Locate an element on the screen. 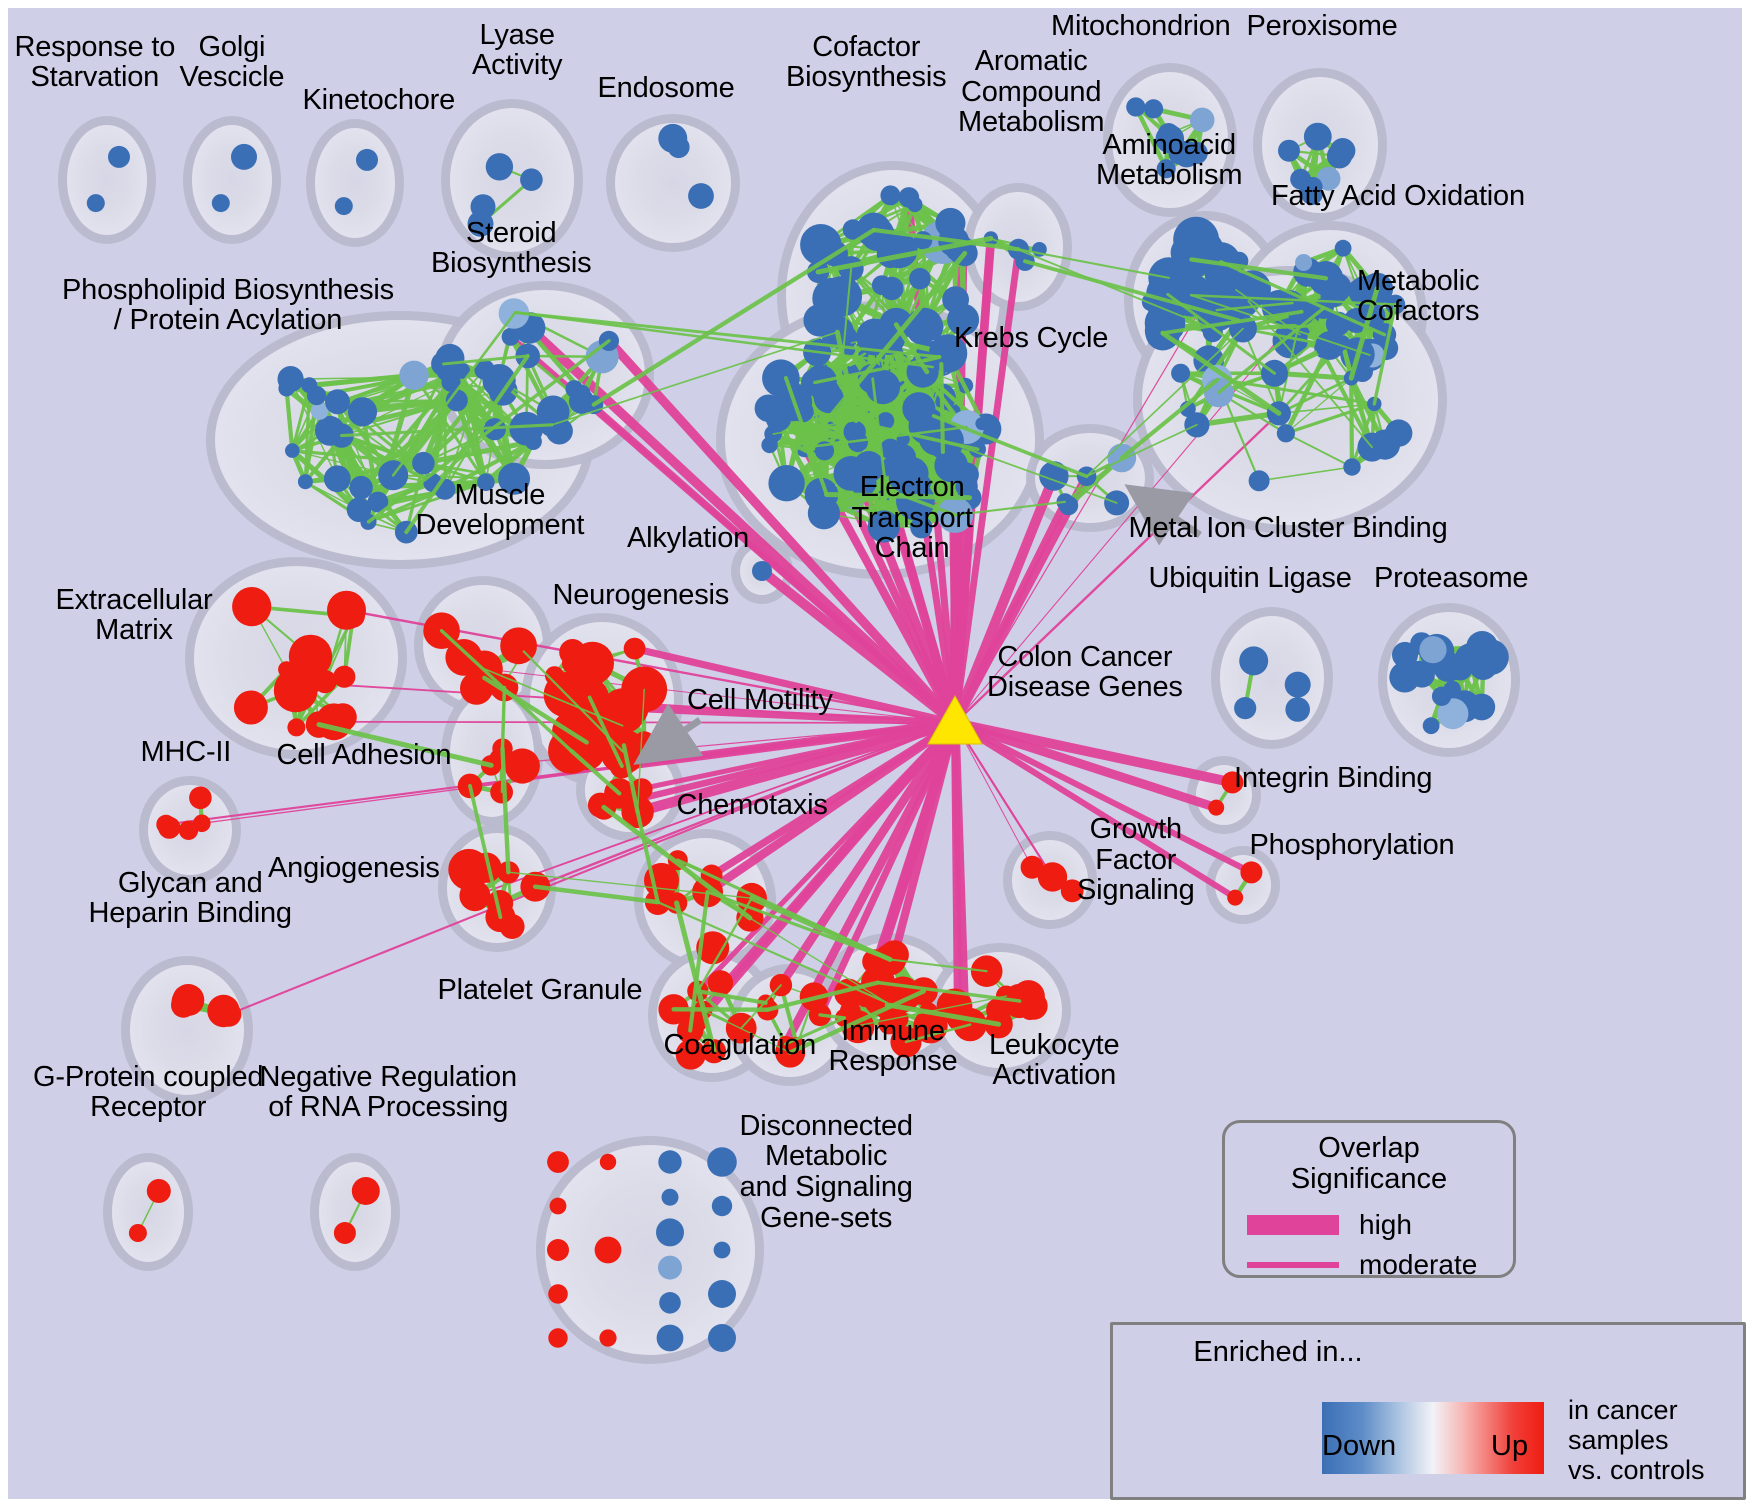  cluster-bubble-endosome is located at coordinates (673, 183).